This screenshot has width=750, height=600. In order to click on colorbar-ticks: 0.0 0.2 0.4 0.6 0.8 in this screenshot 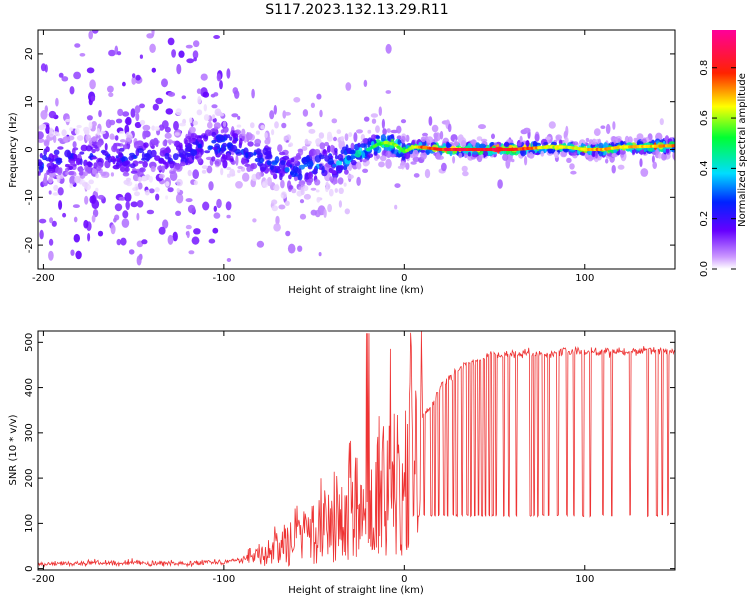, I will do `click(717, 168)`.